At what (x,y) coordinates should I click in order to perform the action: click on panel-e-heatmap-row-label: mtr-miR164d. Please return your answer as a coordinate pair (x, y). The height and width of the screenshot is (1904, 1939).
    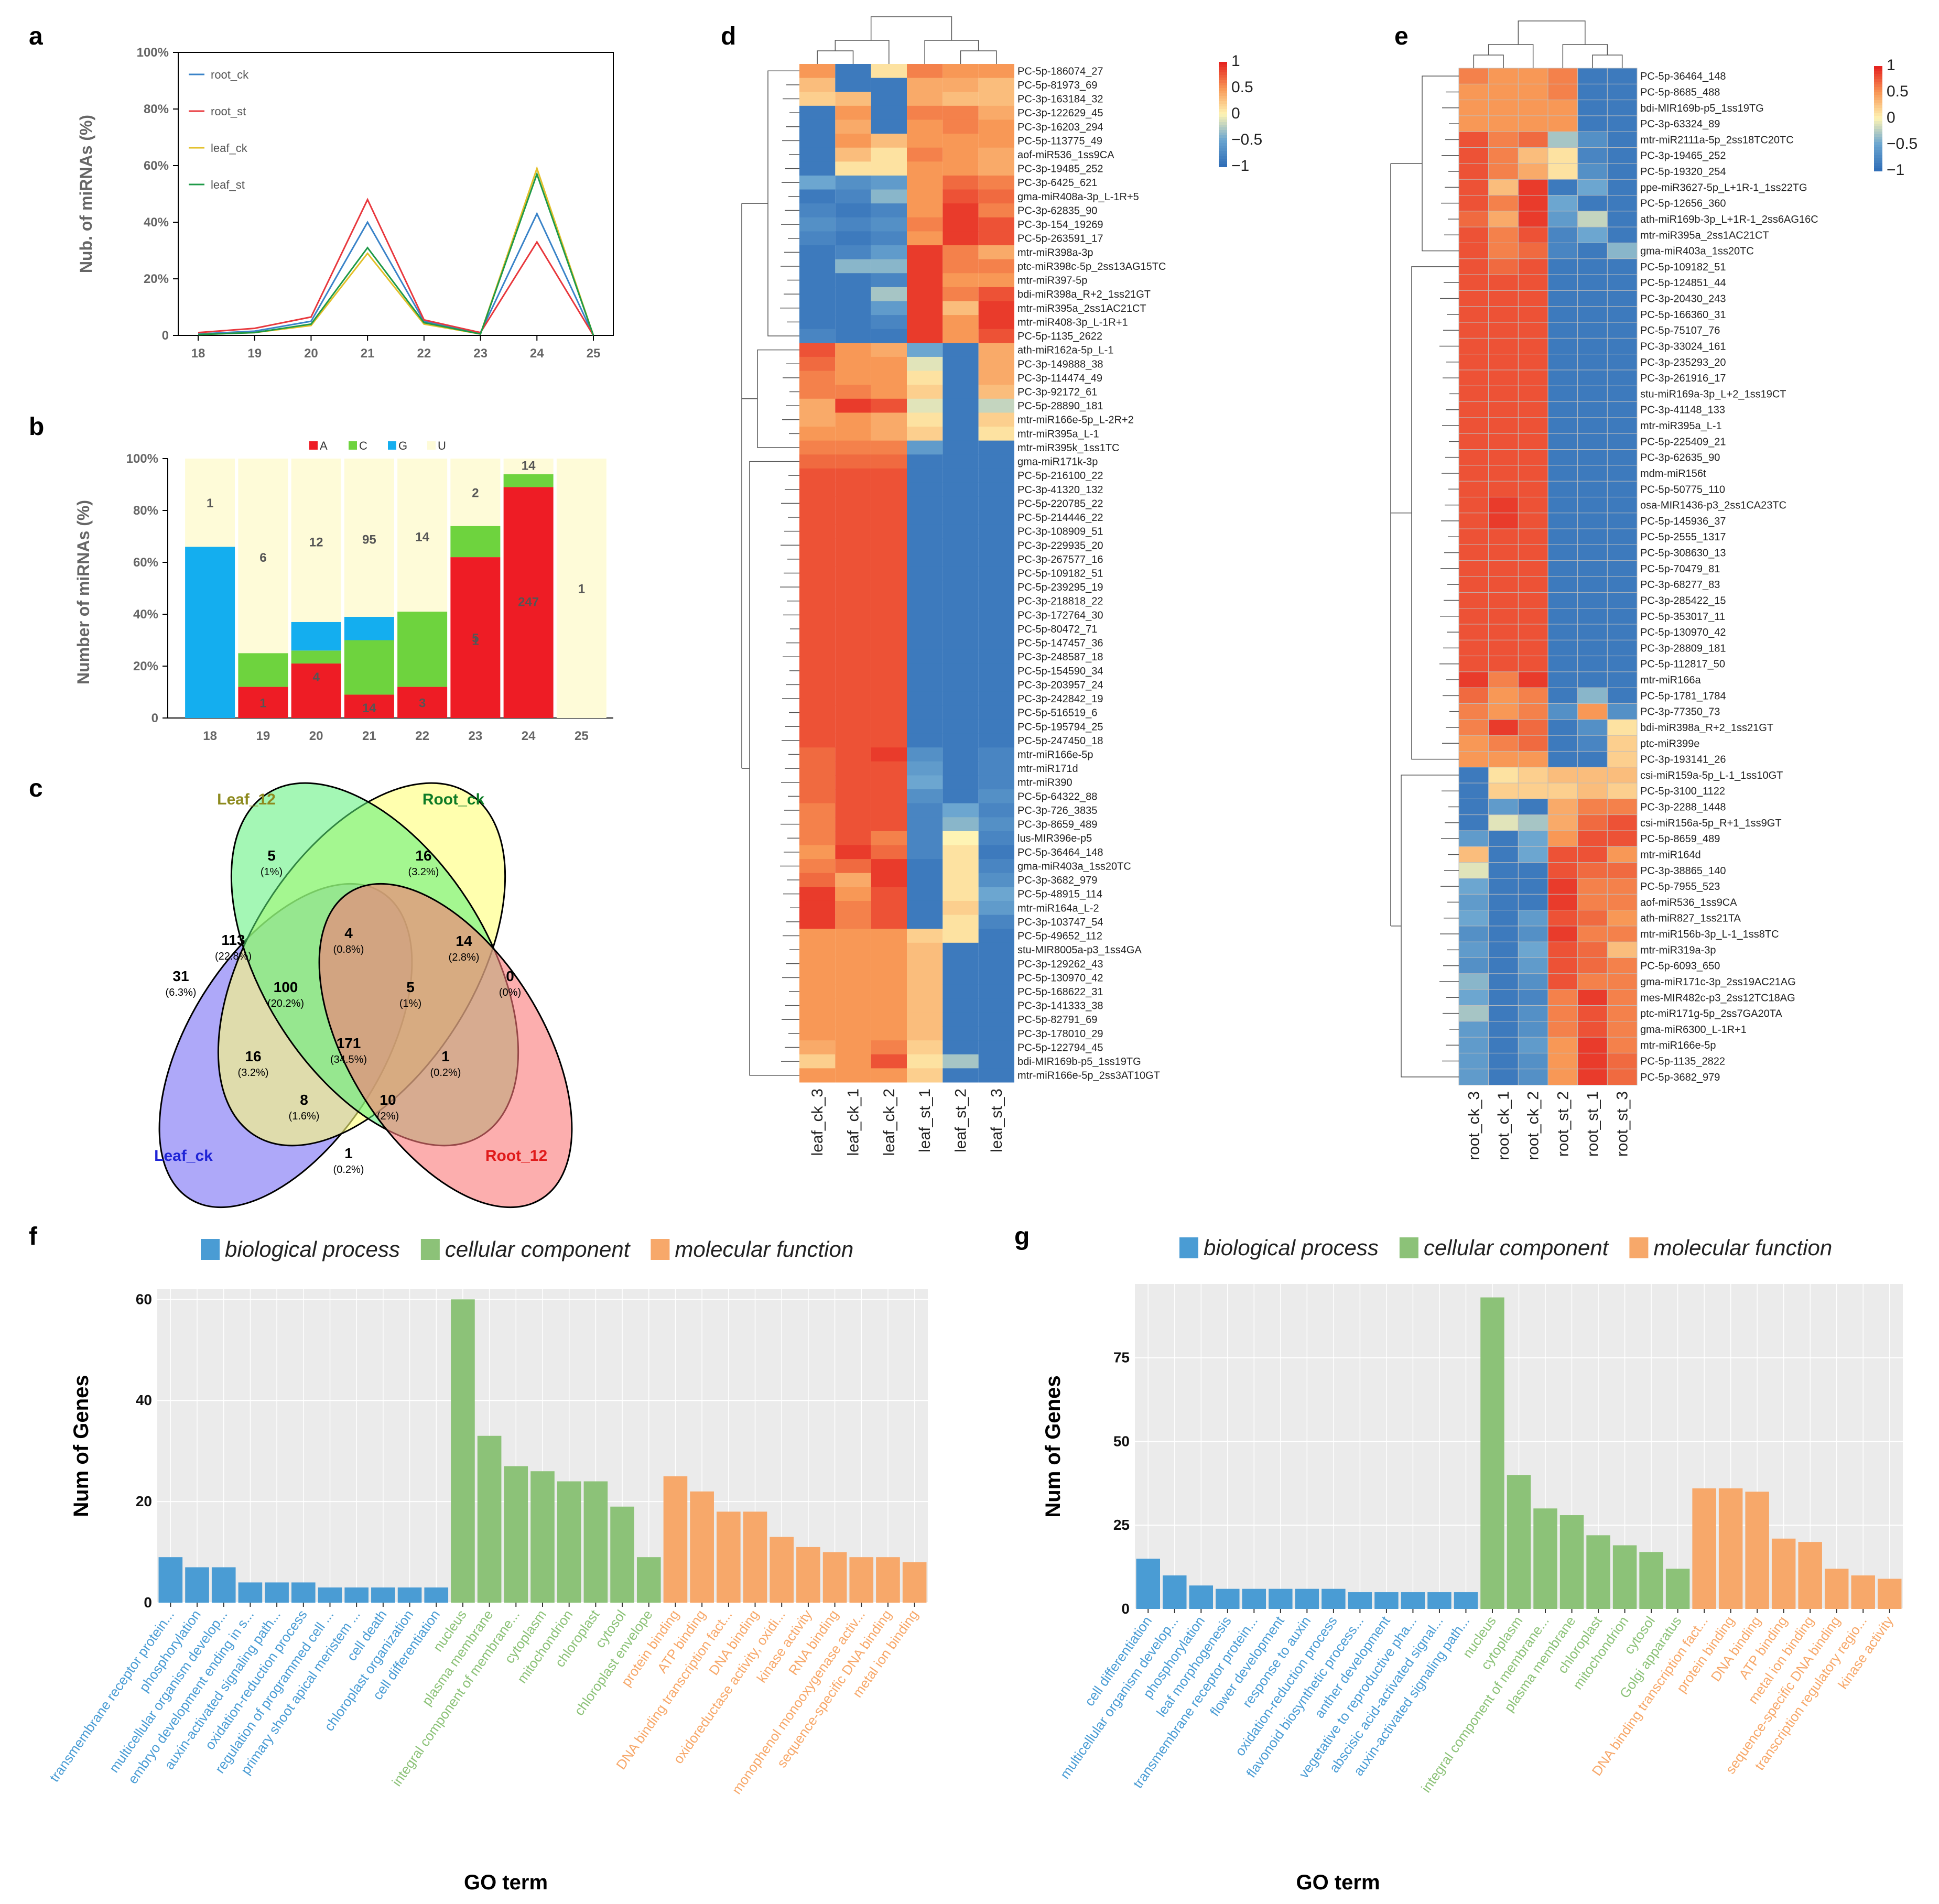
    Looking at the image, I should click on (1670, 855).